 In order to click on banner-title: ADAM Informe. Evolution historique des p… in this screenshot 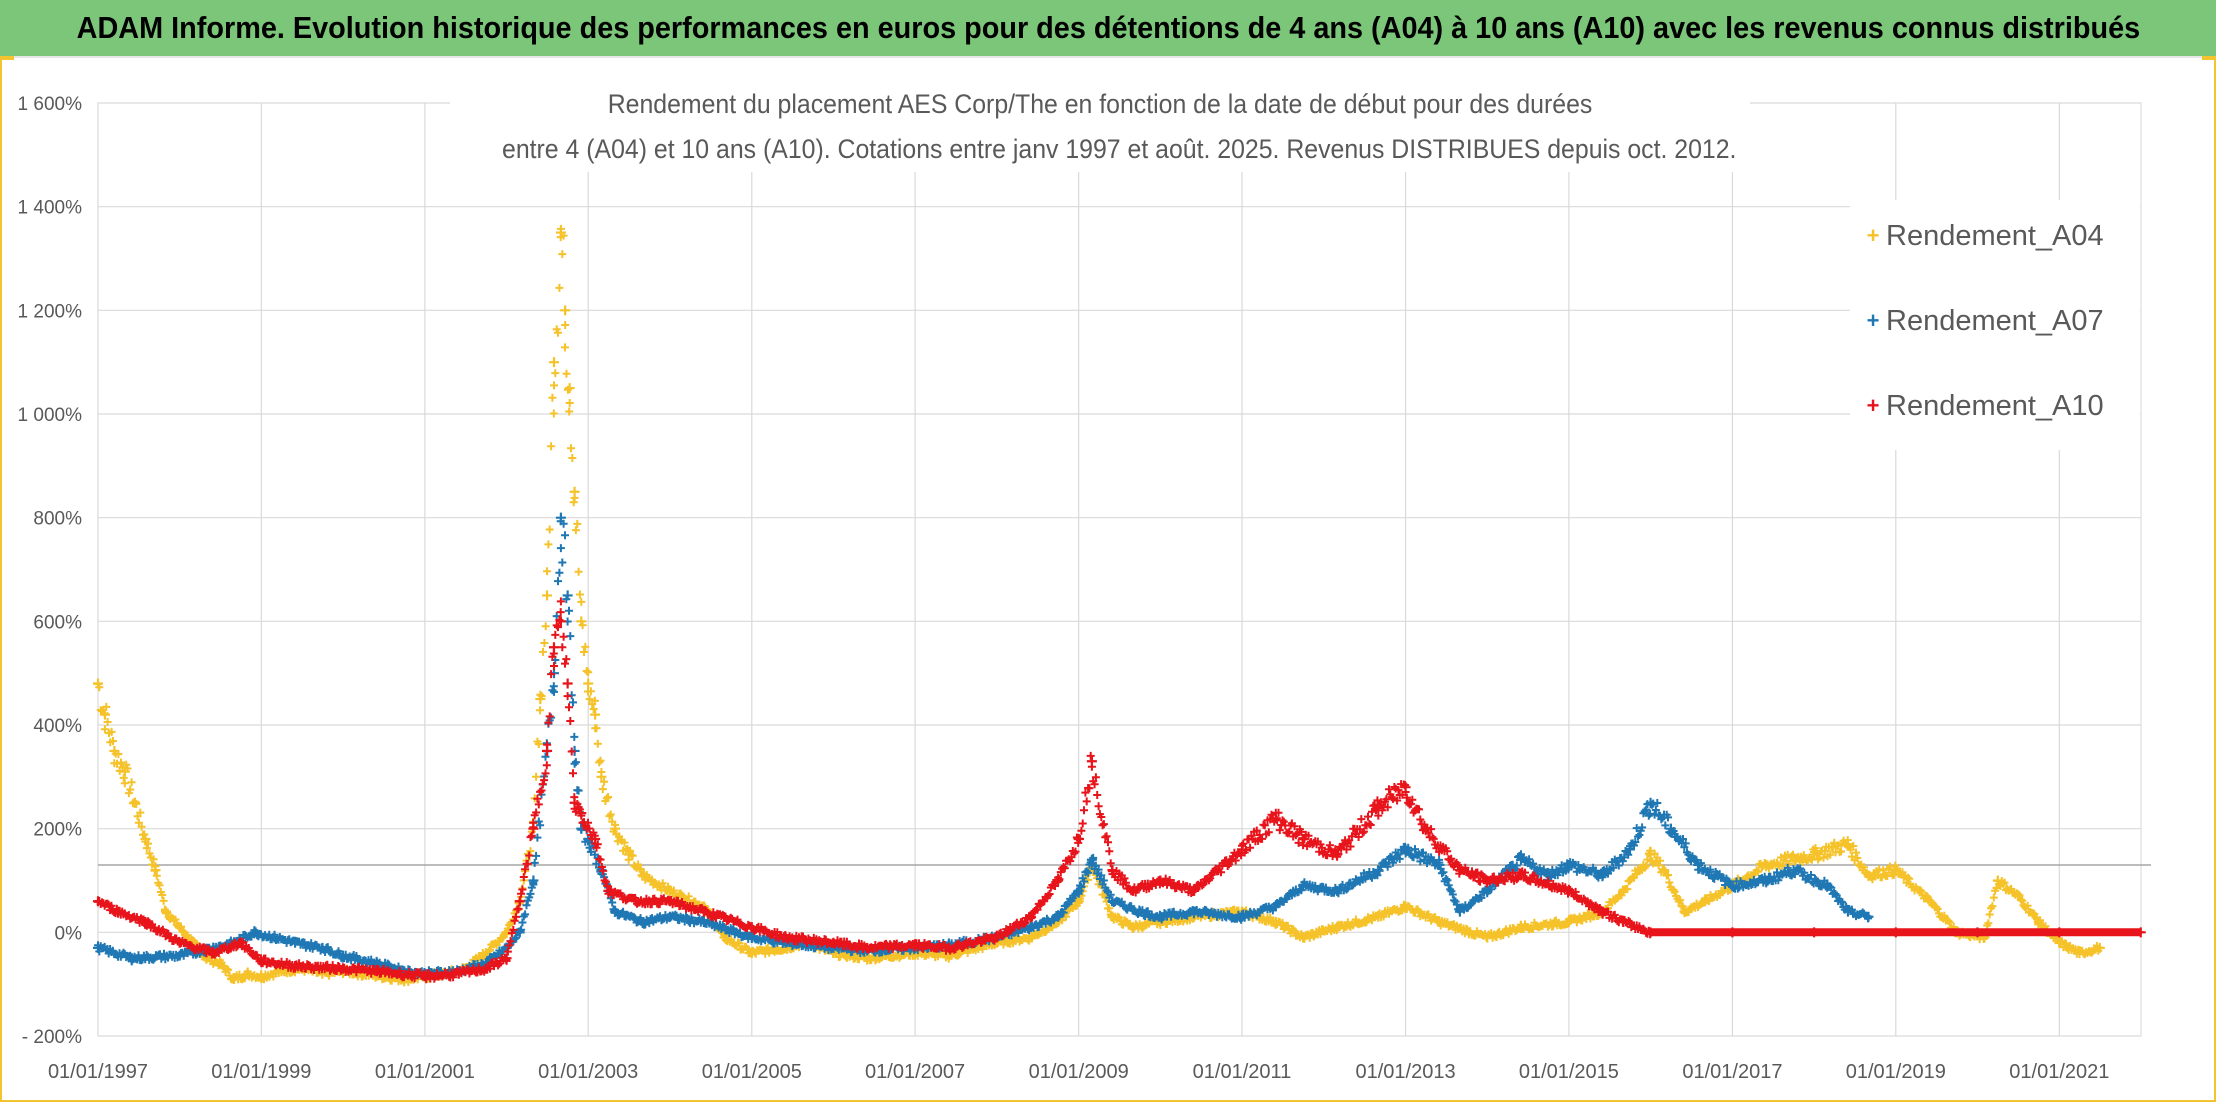, I will do `click(1108, 27)`.